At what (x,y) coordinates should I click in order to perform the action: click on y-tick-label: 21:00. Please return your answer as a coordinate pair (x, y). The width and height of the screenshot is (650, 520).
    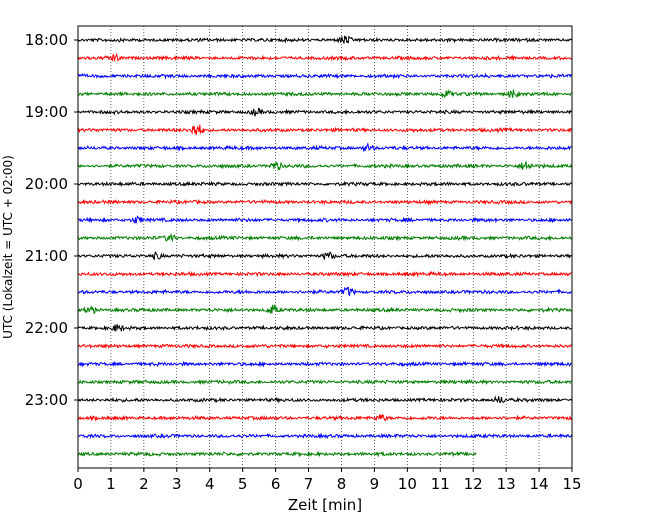
    Looking at the image, I should click on (46, 256).